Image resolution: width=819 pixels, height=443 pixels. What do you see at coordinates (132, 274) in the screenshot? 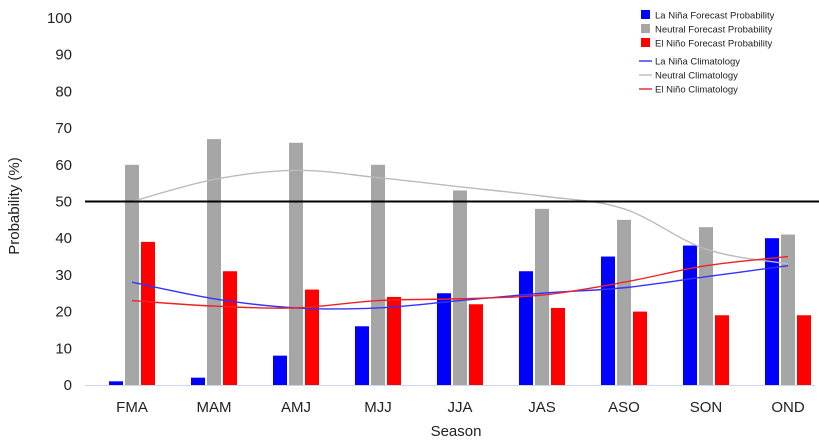
I see `bar-neutral-forecast-probabilityfma` at bounding box center [132, 274].